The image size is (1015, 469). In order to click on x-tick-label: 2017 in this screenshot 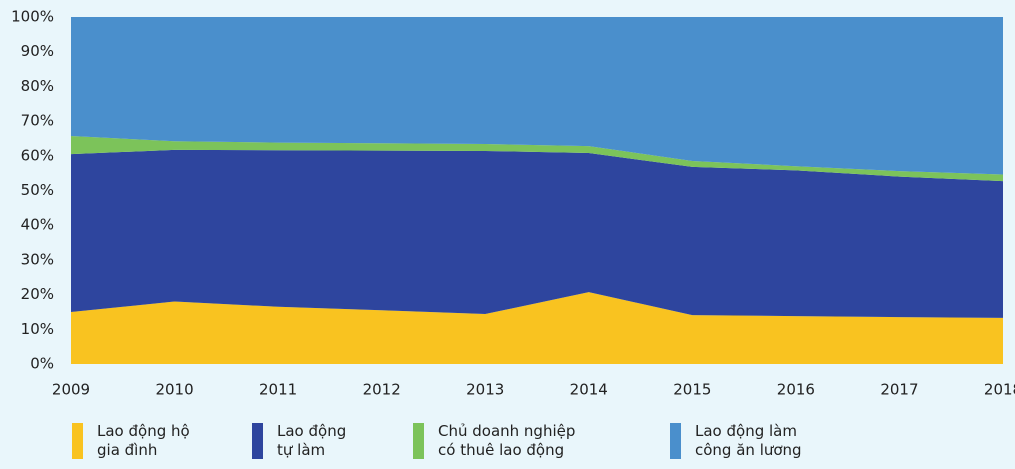, I will do `click(899, 390)`.